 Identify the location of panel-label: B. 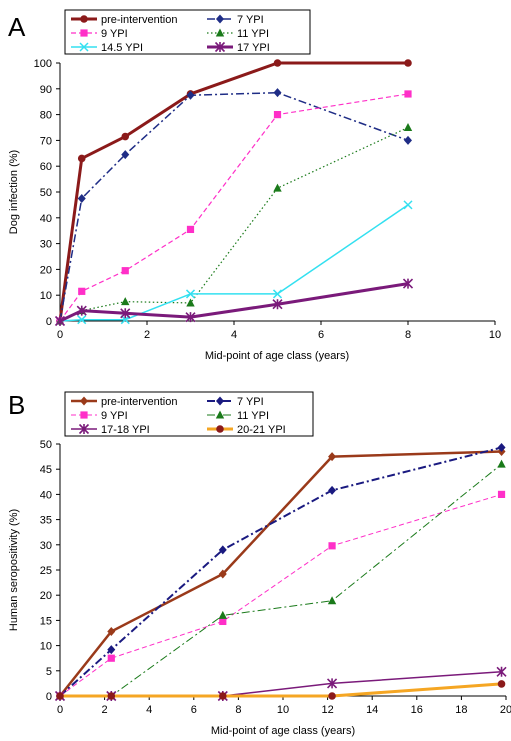
(16, 405).